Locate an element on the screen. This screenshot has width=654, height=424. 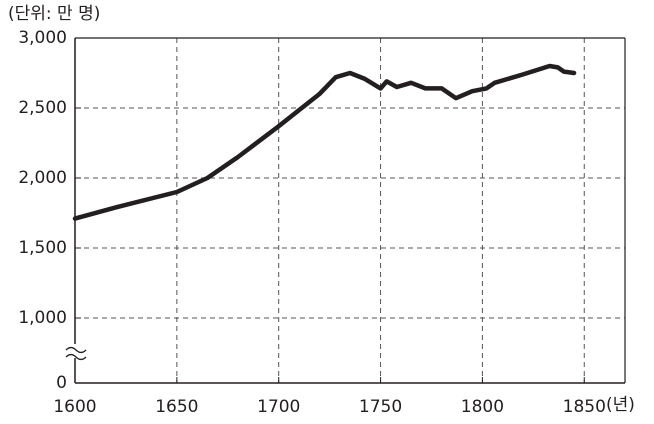
x-tick-label: 1750 is located at coordinates (380, 407).